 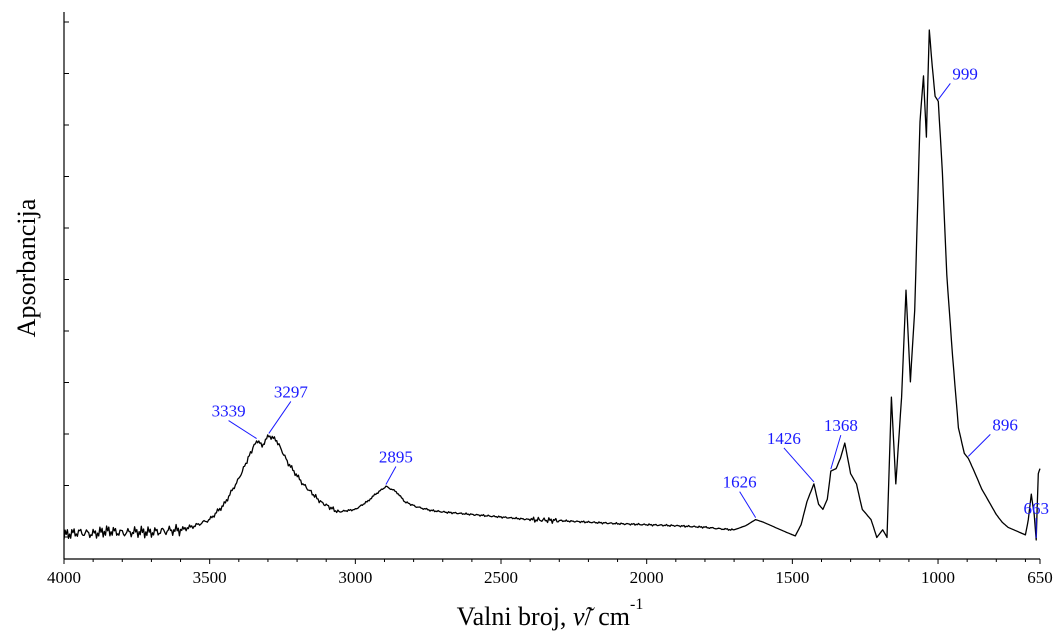 What do you see at coordinates (396, 456) in the screenshot?
I see `peak-label: 2895` at bounding box center [396, 456].